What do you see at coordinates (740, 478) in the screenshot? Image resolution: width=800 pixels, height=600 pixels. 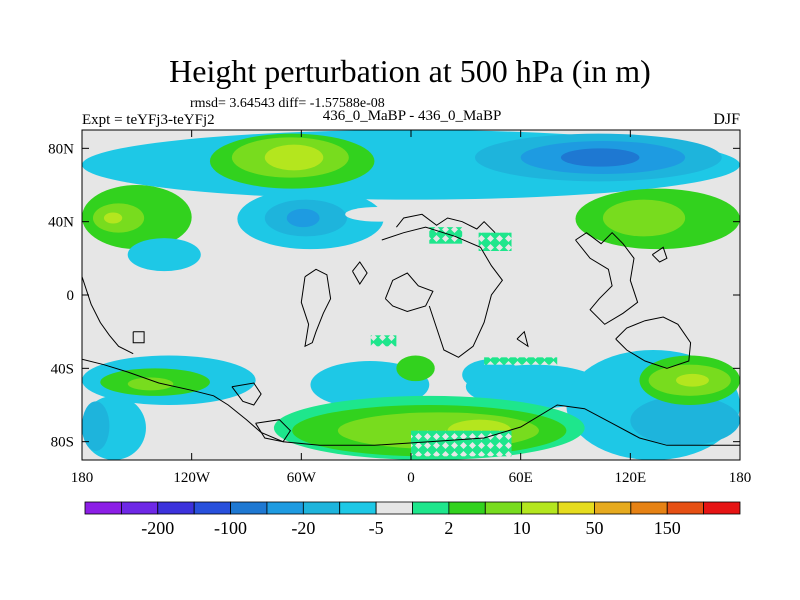 I see `x-tick-label-6: 180` at bounding box center [740, 478].